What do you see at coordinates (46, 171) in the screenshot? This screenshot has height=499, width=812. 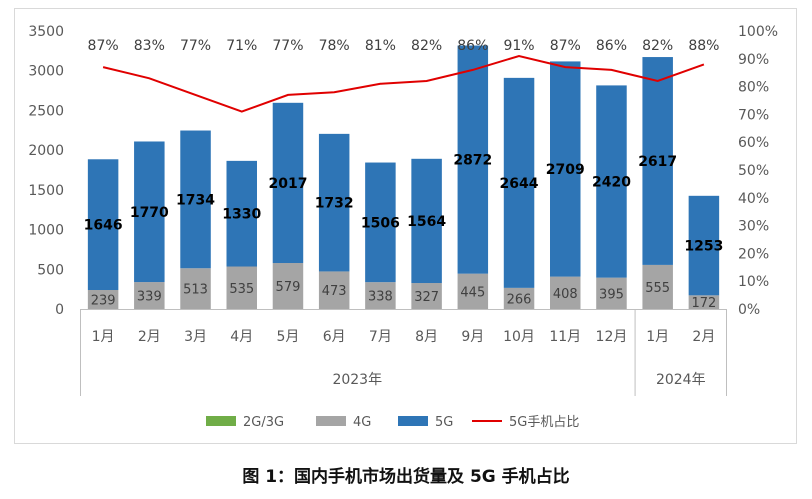 I see `left-y-axis: 0 500 1000 1500 2000 2500 3000 3500` at bounding box center [46, 171].